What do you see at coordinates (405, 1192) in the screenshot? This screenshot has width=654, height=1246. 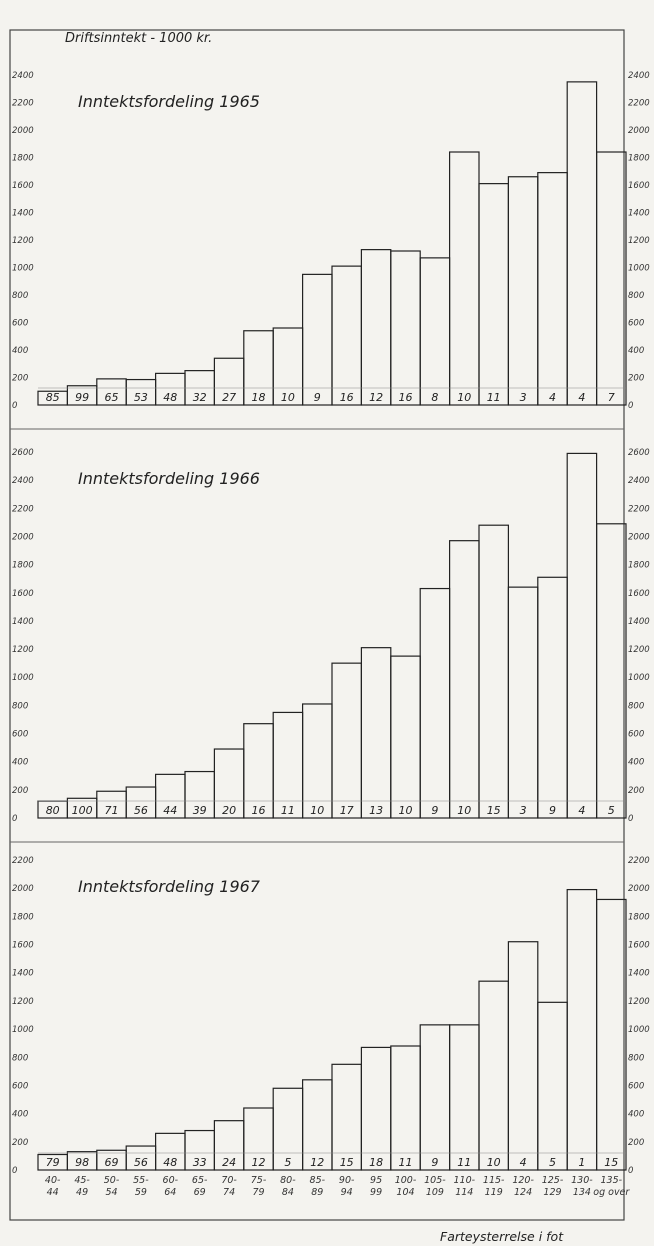 I see `x-tick-label-bottom: 104` at bounding box center [405, 1192].